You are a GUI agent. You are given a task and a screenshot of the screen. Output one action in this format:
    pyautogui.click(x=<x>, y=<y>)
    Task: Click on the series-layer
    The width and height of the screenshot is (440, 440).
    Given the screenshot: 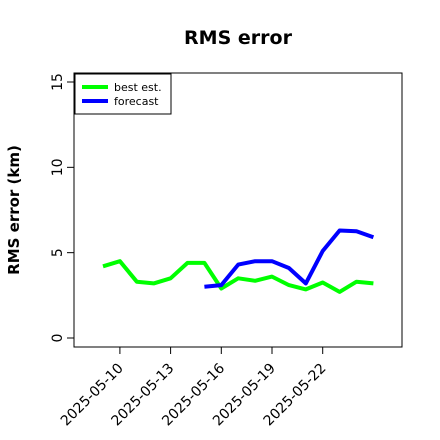 What is the action you would take?
    pyautogui.click(x=238, y=261)
    